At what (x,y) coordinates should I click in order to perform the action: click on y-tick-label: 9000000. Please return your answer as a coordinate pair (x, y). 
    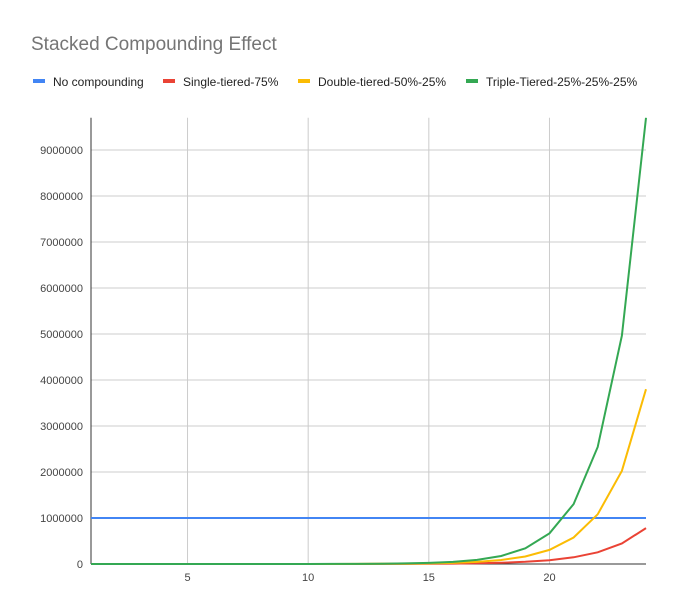
    Looking at the image, I should click on (61, 151).